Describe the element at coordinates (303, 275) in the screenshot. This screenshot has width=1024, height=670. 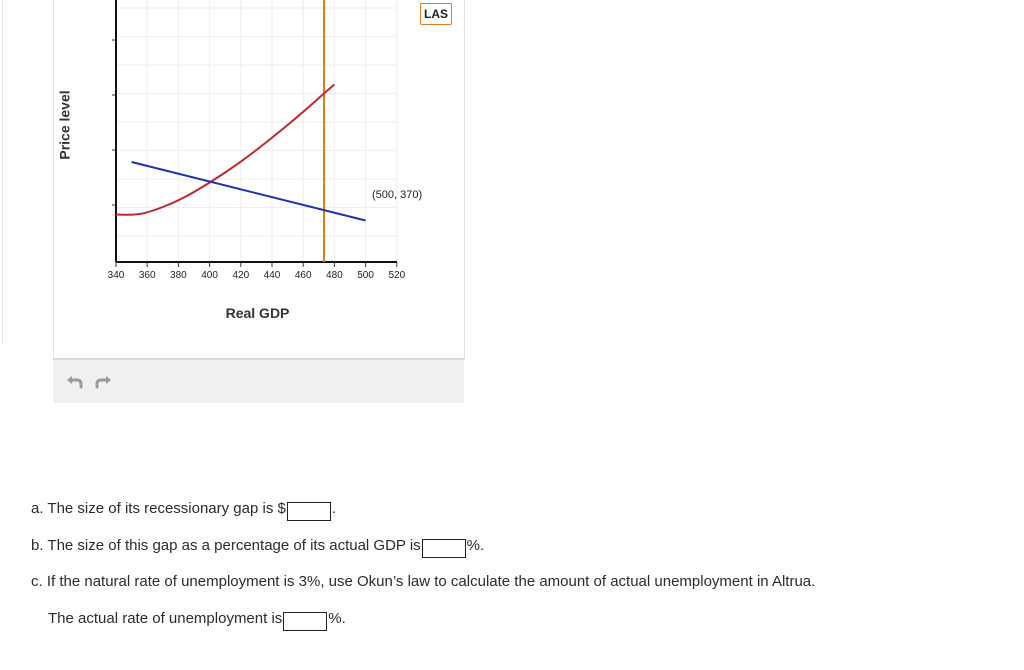
I see `x-tick-label: 460` at that location.